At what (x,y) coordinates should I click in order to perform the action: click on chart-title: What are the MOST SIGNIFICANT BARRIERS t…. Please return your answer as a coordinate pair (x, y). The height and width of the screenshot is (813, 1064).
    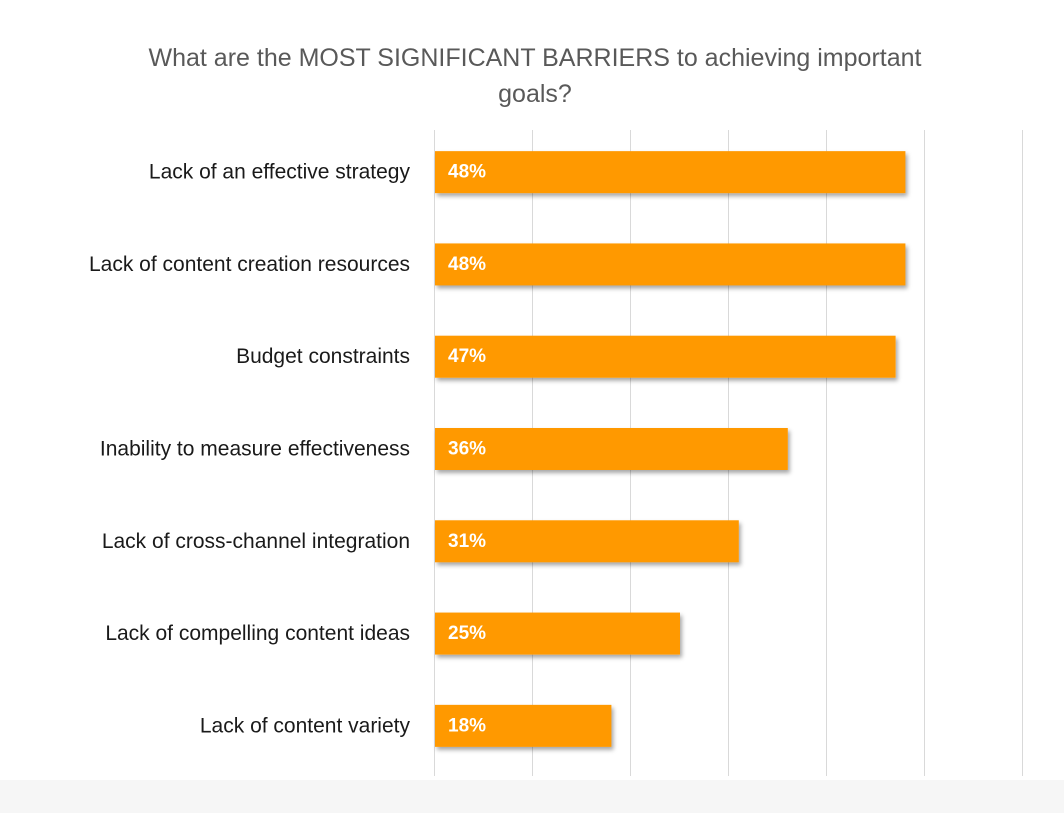
    Looking at the image, I should click on (532, 76).